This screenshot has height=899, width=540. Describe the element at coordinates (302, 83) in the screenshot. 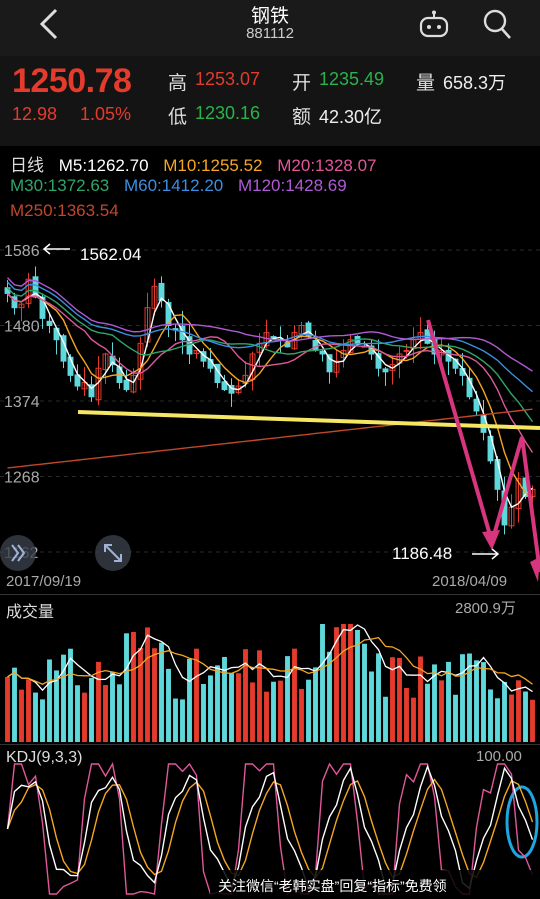

I see `open-label: 开` at that location.